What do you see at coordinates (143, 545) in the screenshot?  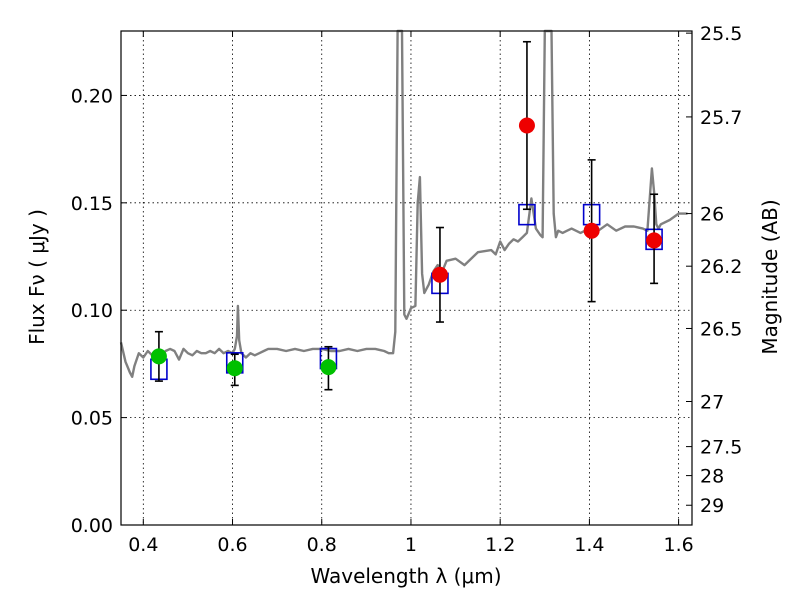 I see `x-tick-label: 0.4` at bounding box center [143, 545].